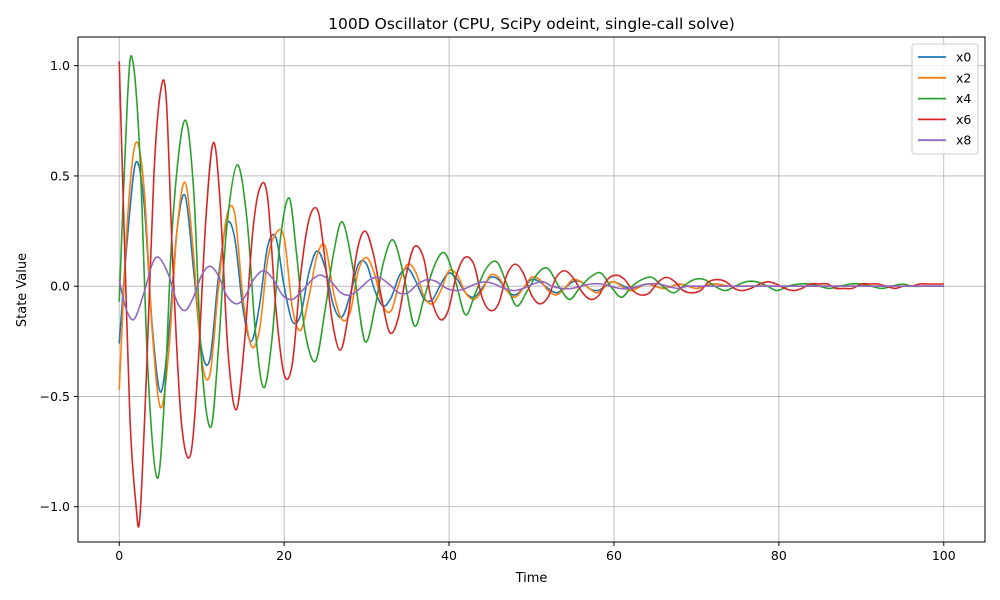 This screenshot has height=600, width=1000. Describe the element at coordinates (60, 175) in the screenshot. I see `y-tick-label: 0.5` at that location.